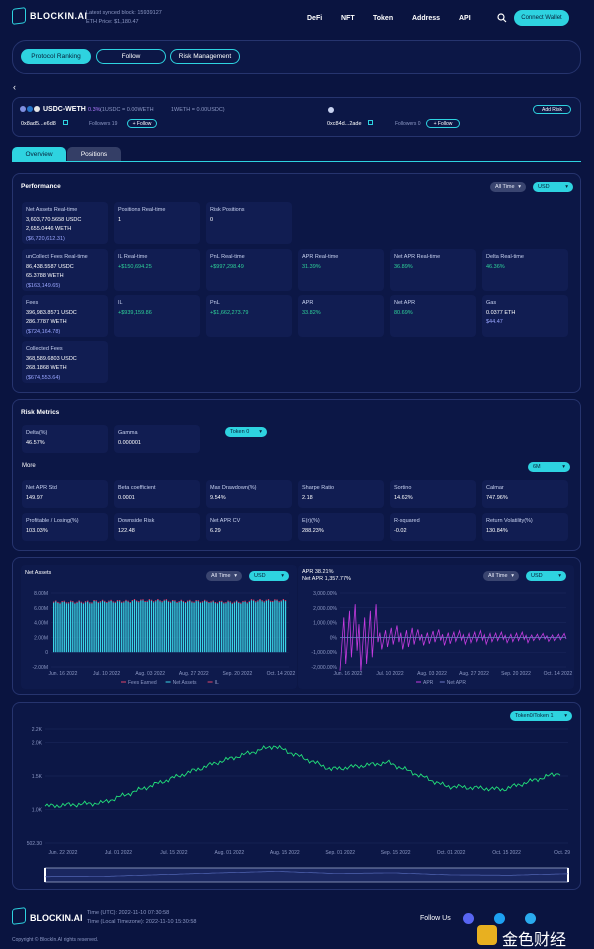  Describe the element at coordinates (417, 257) in the screenshot. I see `net-apr-realtime-label: Net APR Real-time` at that location.